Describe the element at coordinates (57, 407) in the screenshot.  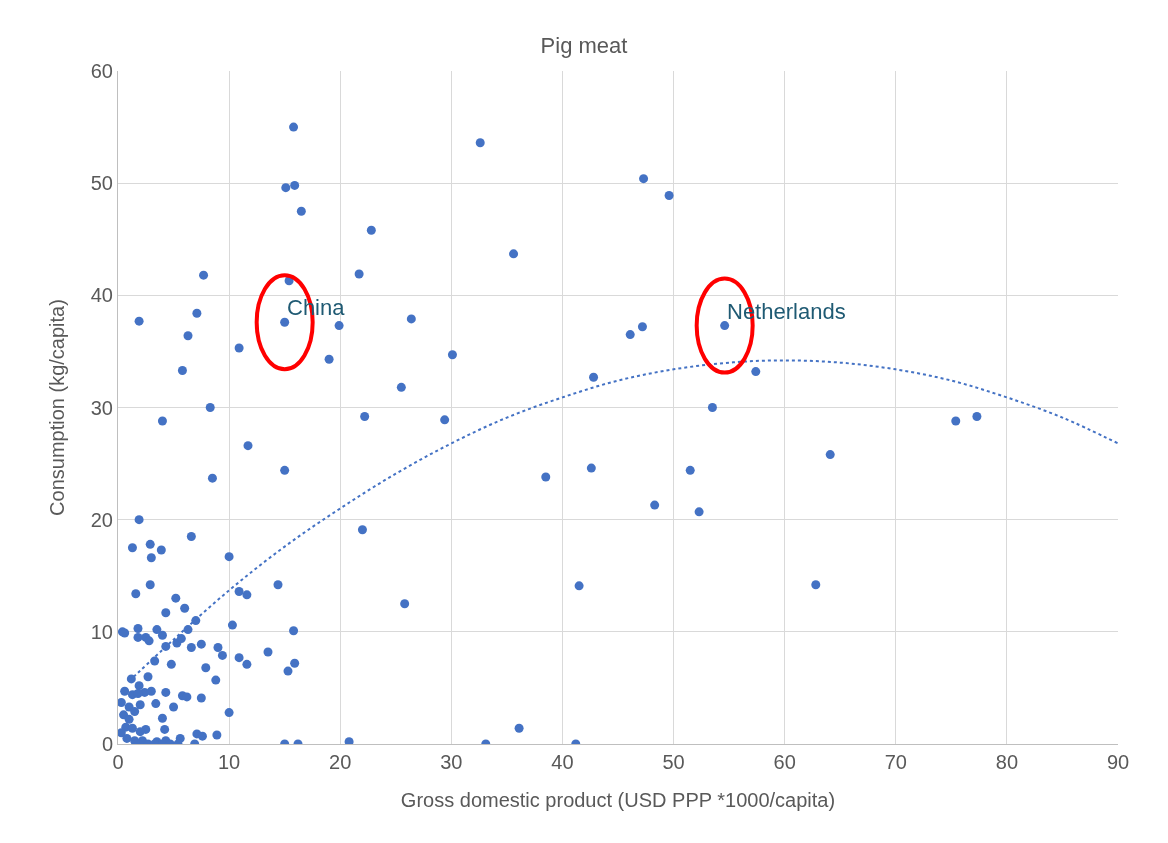
I see `y-axis-title: Consumption (kg/capita)` at that location.